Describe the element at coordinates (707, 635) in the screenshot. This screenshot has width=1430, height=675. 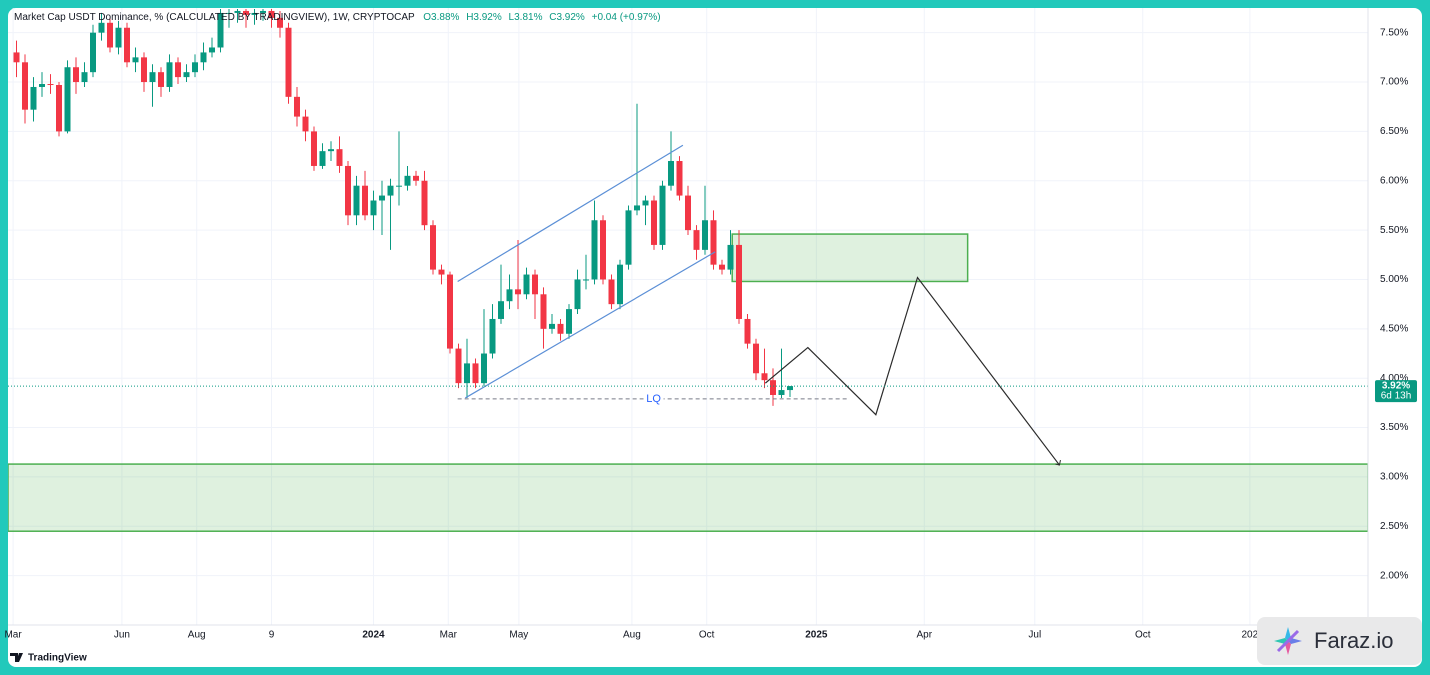
I see `x-tick-label: Oct` at that location.